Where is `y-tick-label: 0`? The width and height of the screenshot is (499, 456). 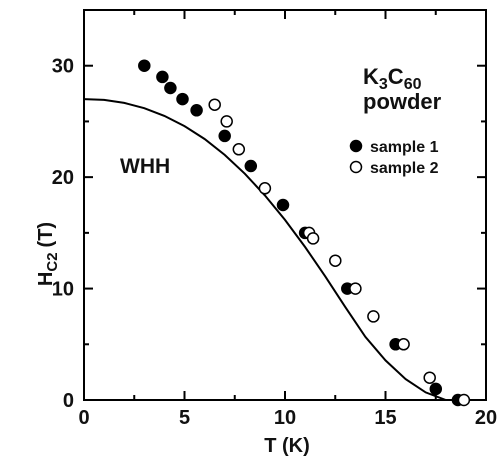
y-tick-label: 0 is located at coordinates (68, 401).